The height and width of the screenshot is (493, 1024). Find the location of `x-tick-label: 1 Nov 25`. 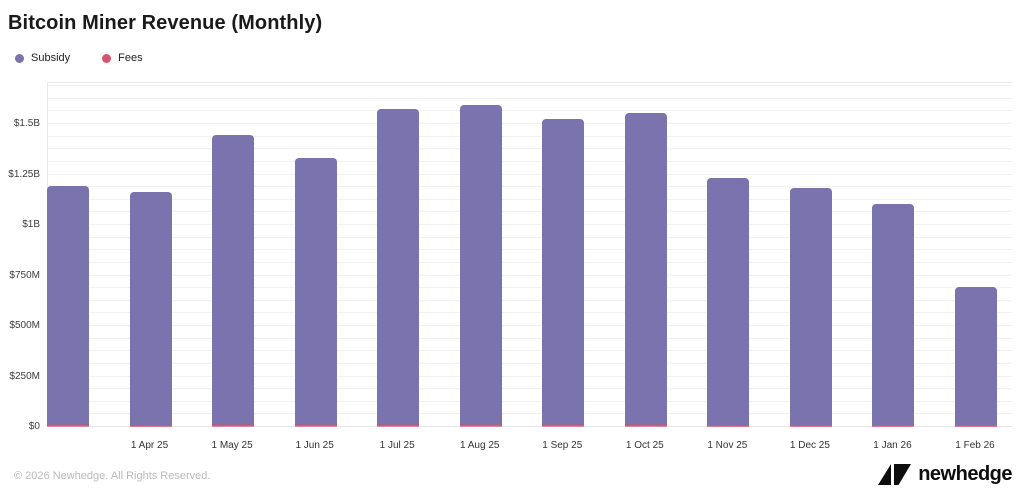

x-tick-label: 1 Nov 25 is located at coordinates (727, 445).